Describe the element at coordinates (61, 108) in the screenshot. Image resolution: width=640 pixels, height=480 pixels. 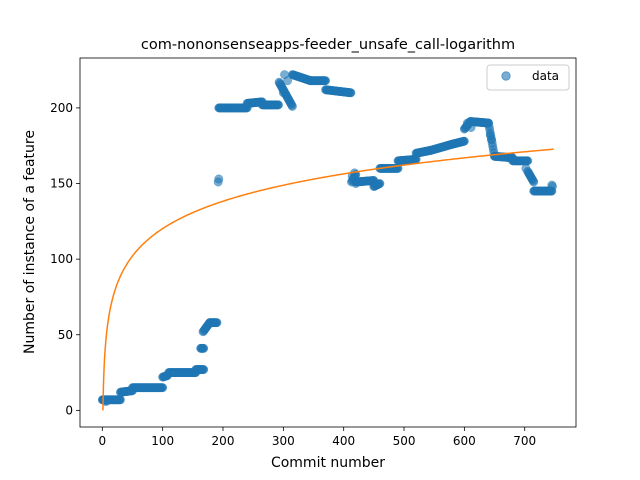
I see `y-tick-label: 200` at that location.